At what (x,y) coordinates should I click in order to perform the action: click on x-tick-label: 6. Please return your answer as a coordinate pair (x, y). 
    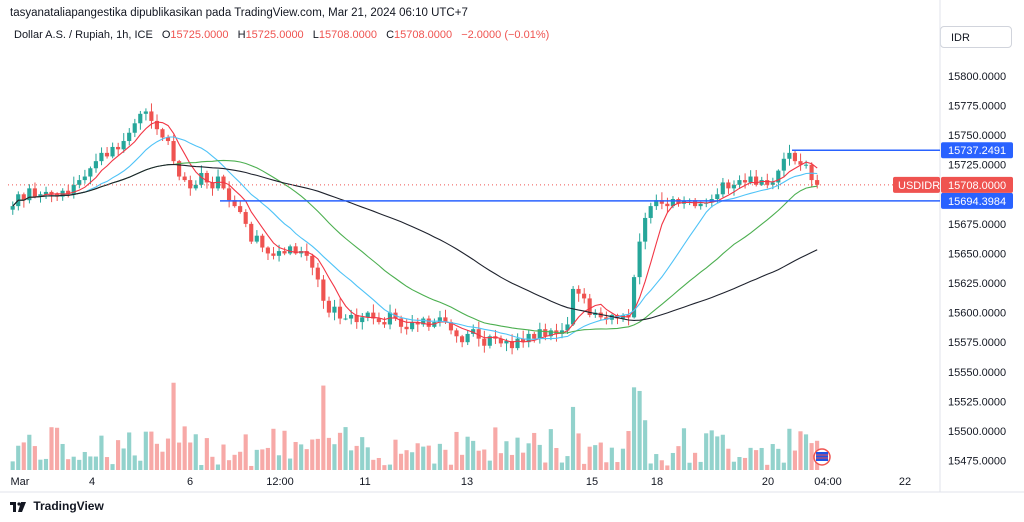
    Looking at the image, I should click on (190, 482).